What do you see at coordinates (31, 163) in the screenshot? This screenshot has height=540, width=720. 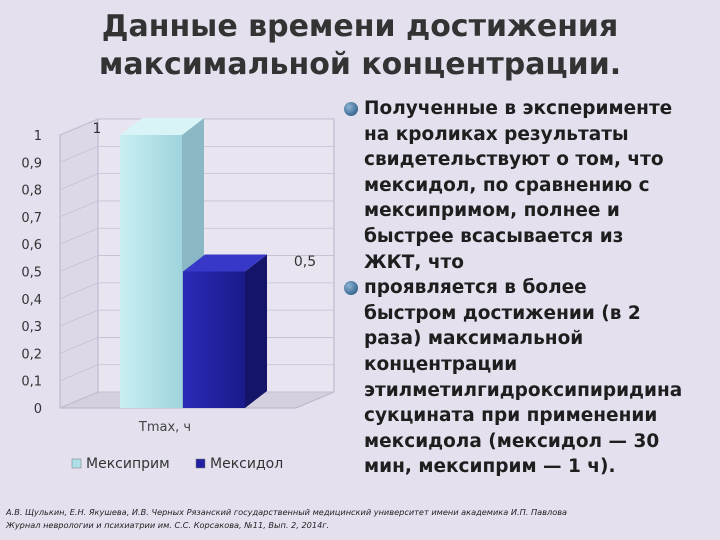 I see `y-tick-label: 0,9` at bounding box center [31, 163].